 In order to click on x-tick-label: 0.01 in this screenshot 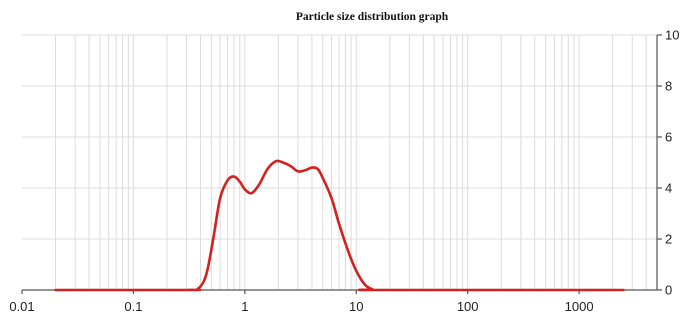, I will do `click(21, 306)`.